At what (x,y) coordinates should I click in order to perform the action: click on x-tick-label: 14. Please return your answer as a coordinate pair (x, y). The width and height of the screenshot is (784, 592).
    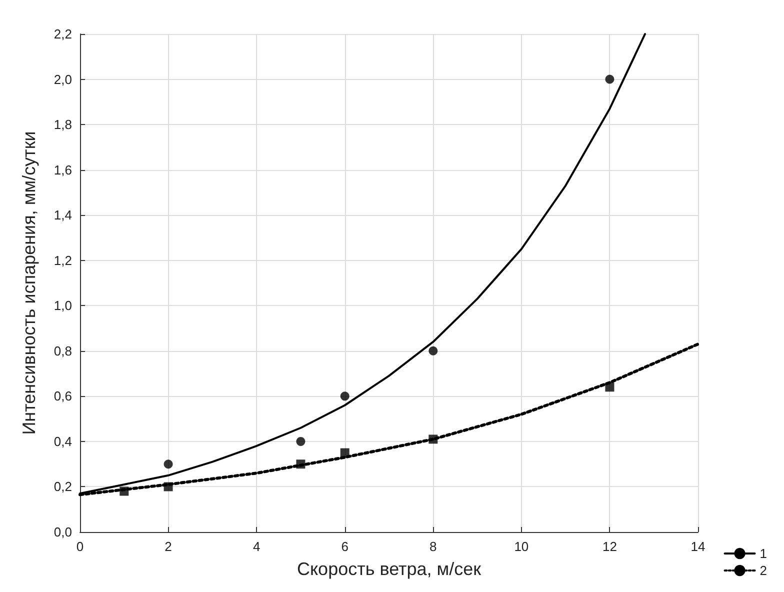
    Looking at the image, I should click on (698, 546).